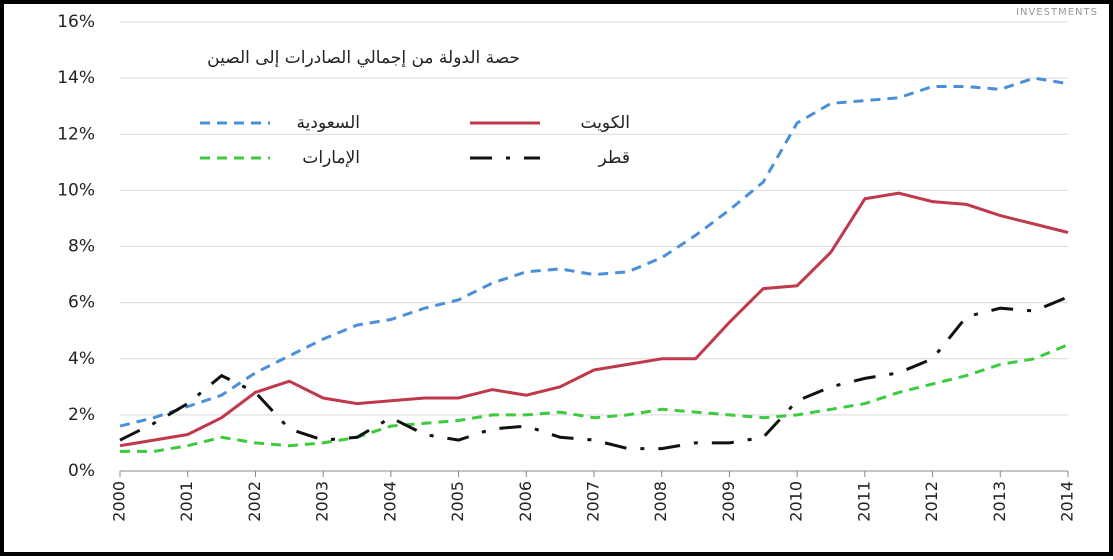 This screenshot has width=1113, height=560. I want to click on y-tick-label: 6%, so click(81, 303).